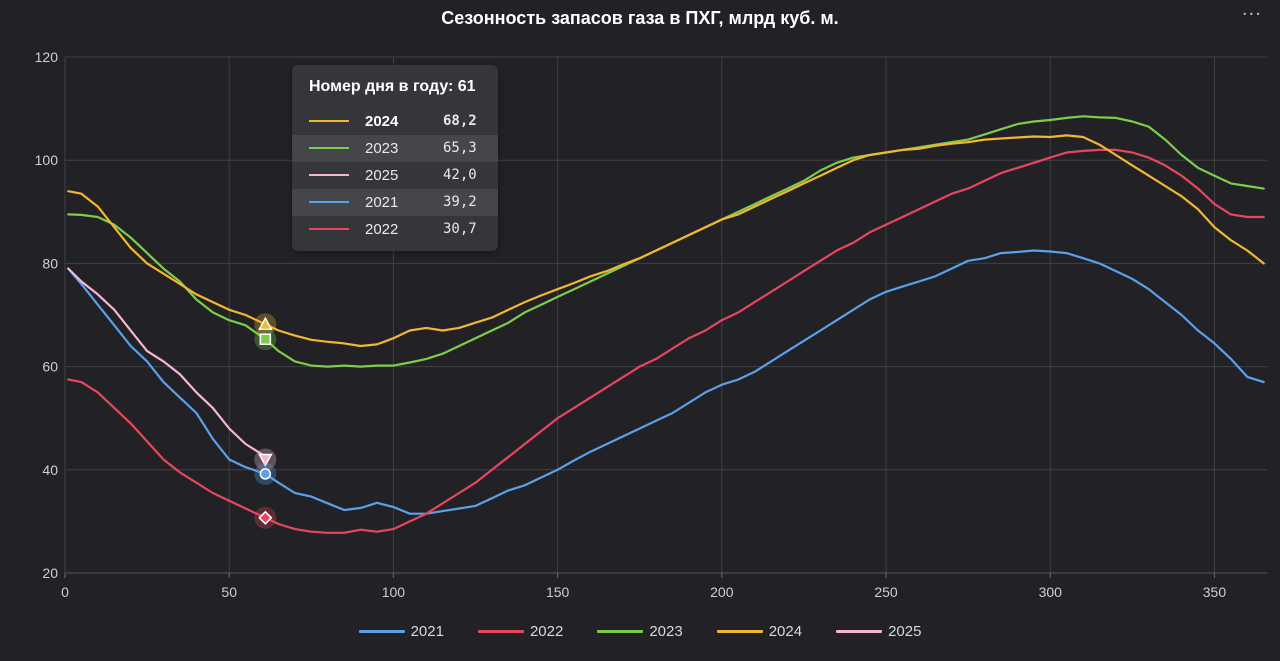 Image resolution: width=1280 pixels, height=661 pixels. I want to click on tooltip-row-2023: 2023 65,3, so click(395, 148).